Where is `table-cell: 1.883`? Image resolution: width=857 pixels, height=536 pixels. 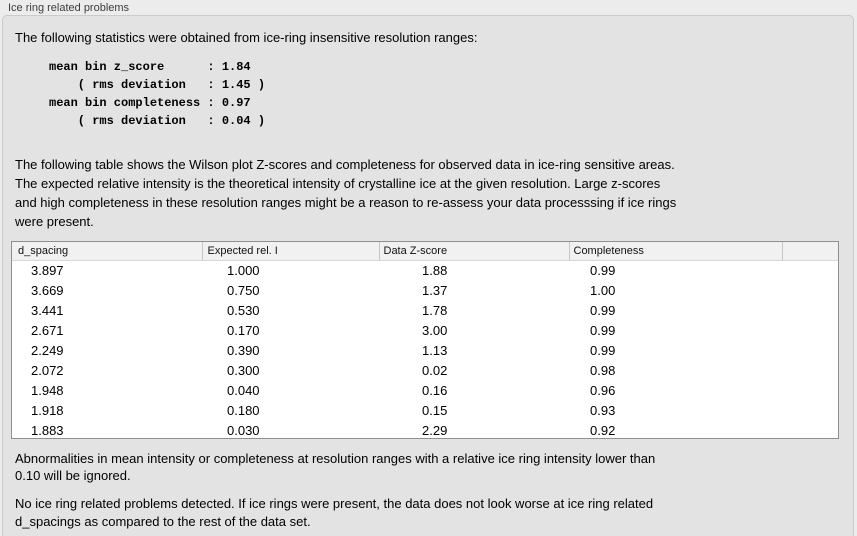 table-cell: 1.883 is located at coordinates (47, 430).